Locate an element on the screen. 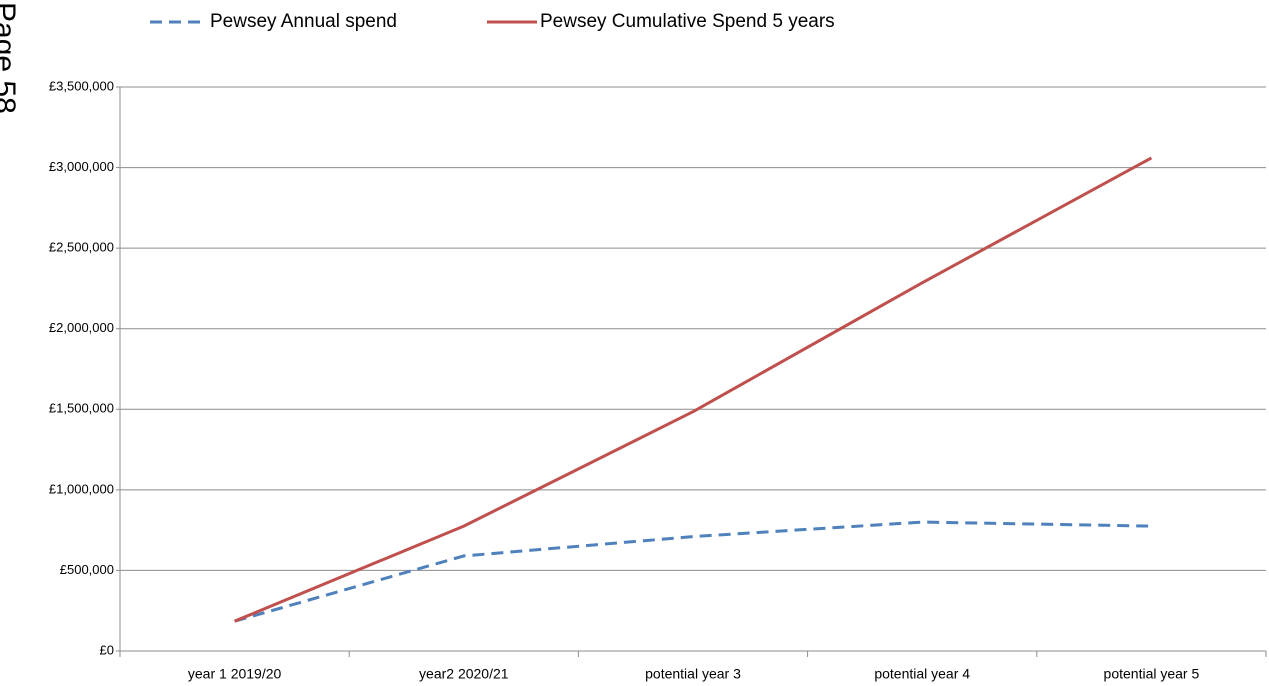 The height and width of the screenshot is (686, 1269). x-tick-label: year 1 2019/20 is located at coordinates (235, 674).